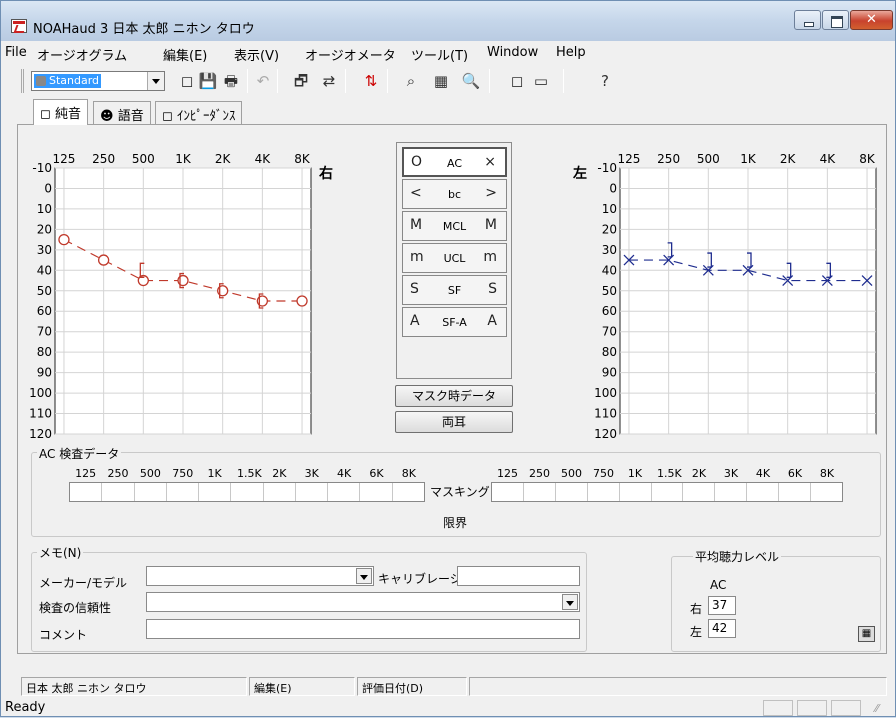 The image size is (896, 718). Describe the element at coordinates (440, 56) in the screenshot. I see `menu-tools: ツール(T)` at that location.